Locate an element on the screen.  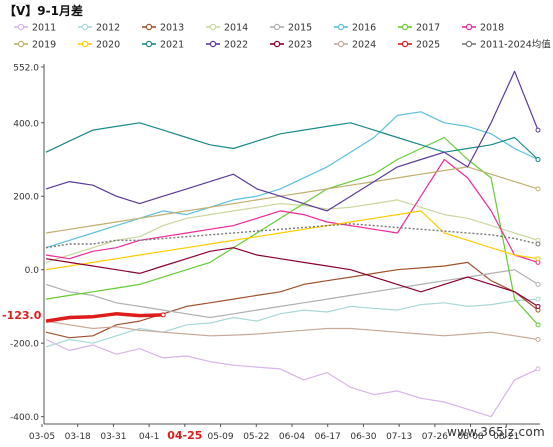
x-tick-label: 05-09 is located at coordinates (220, 437).